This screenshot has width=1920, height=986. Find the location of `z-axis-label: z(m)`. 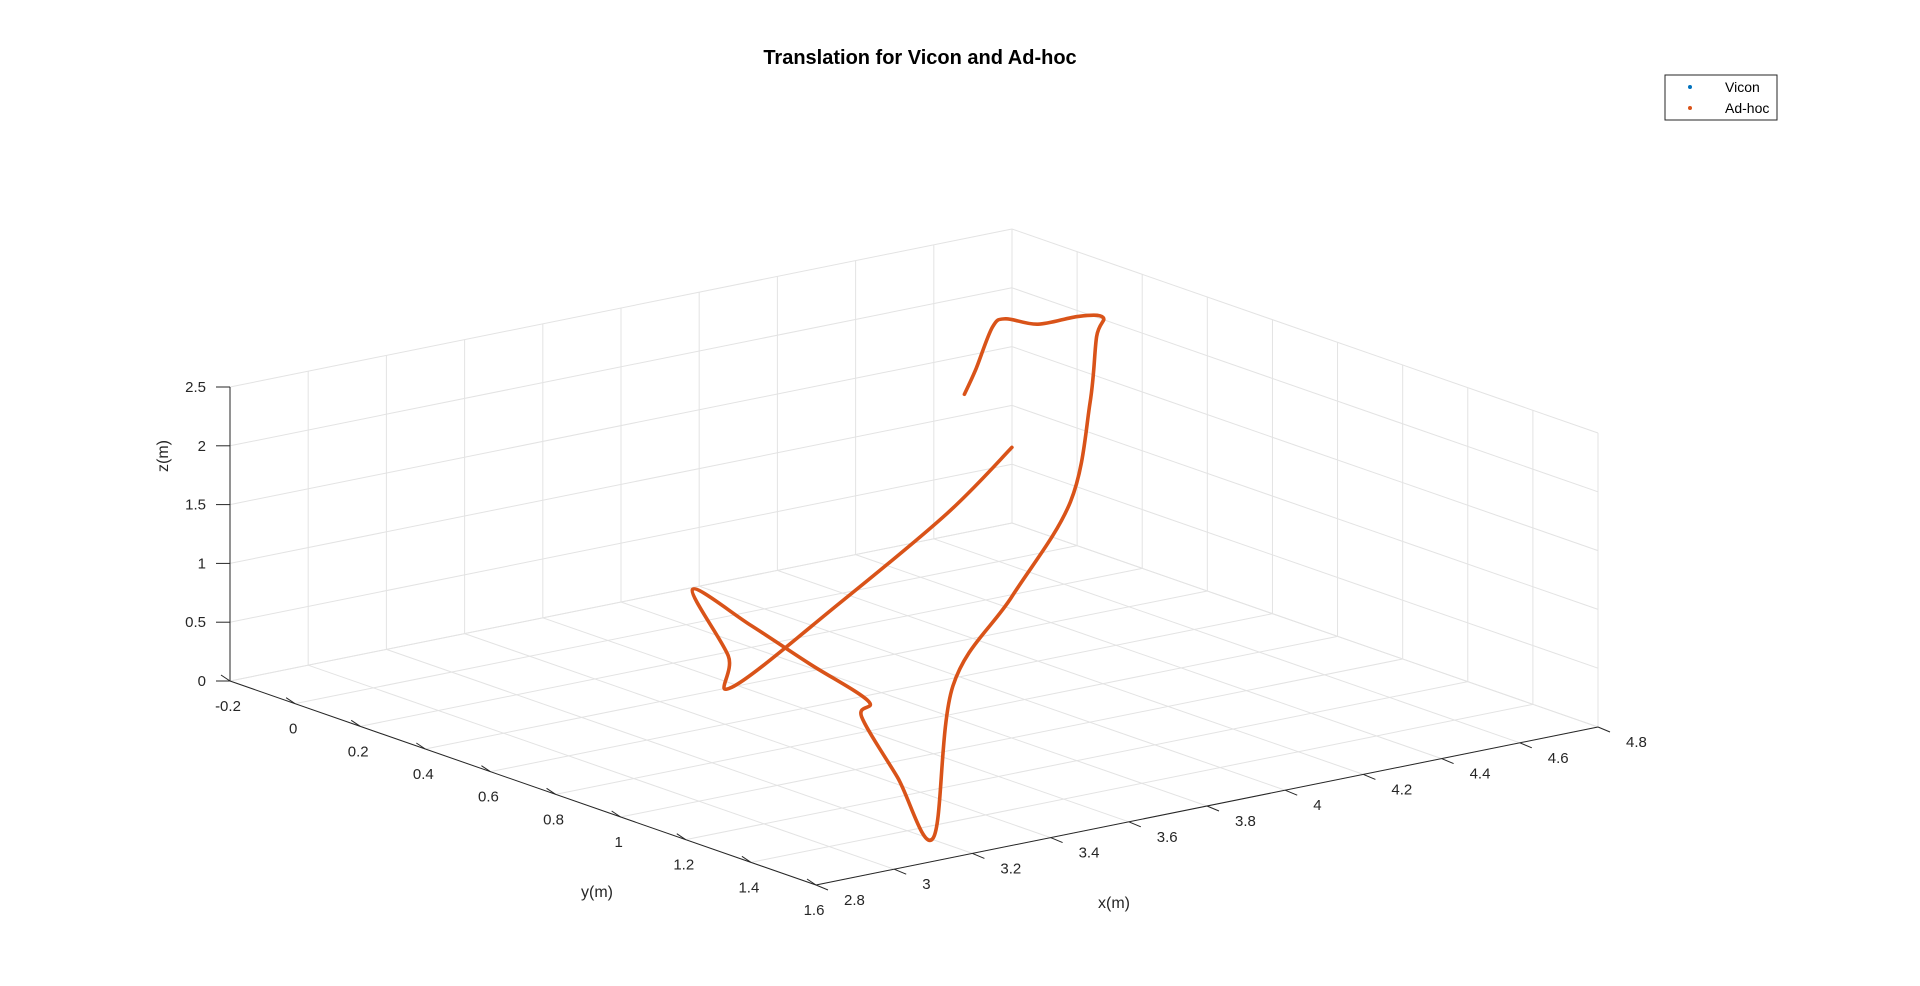

z-axis-label: z(m) is located at coordinates (163, 456).